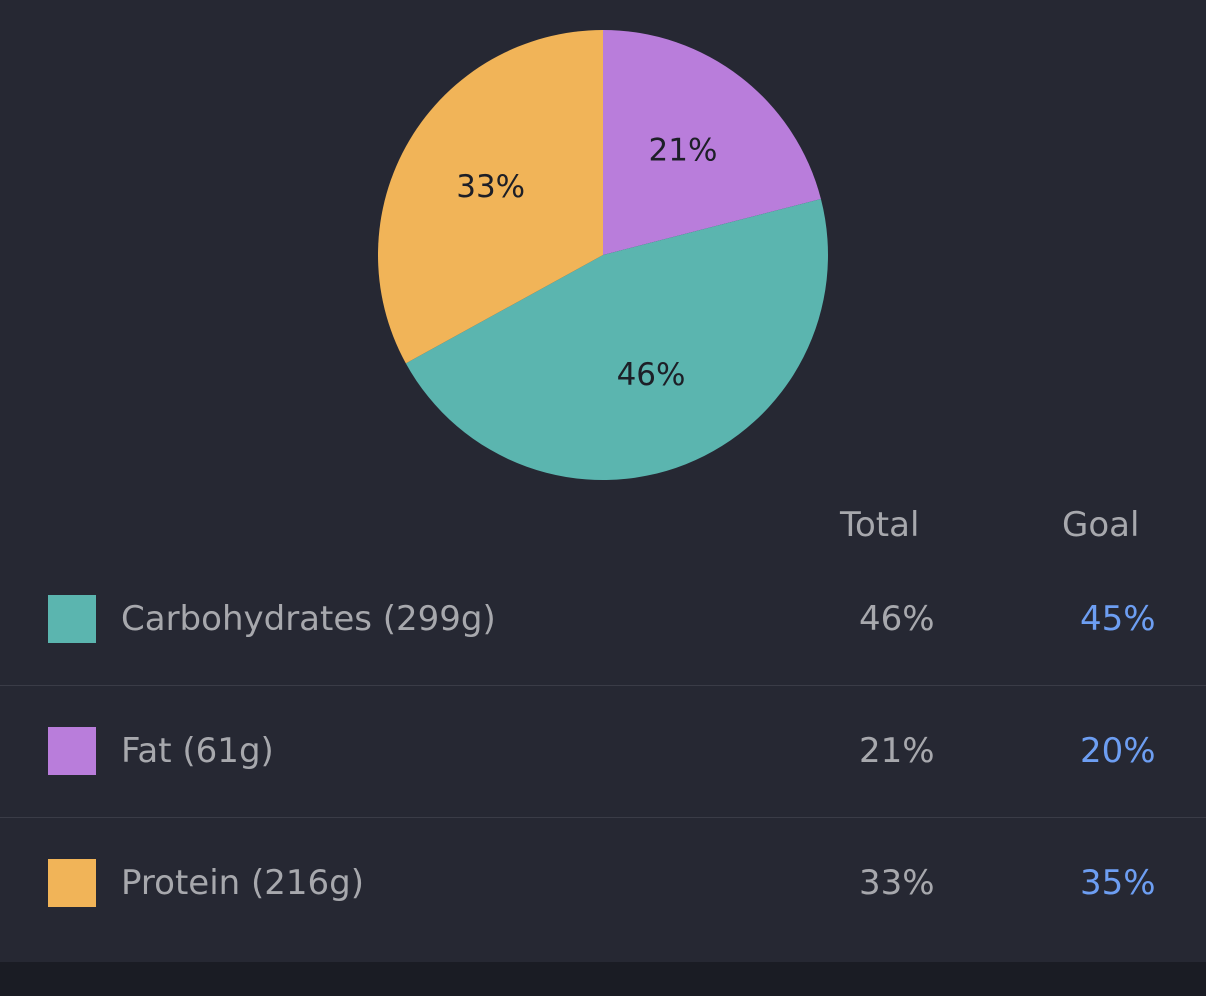  What do you see at coordinates (197, 751) in the screenshot?
I see `fat-label: Fat (61g)` at bounding box center [197, 751].